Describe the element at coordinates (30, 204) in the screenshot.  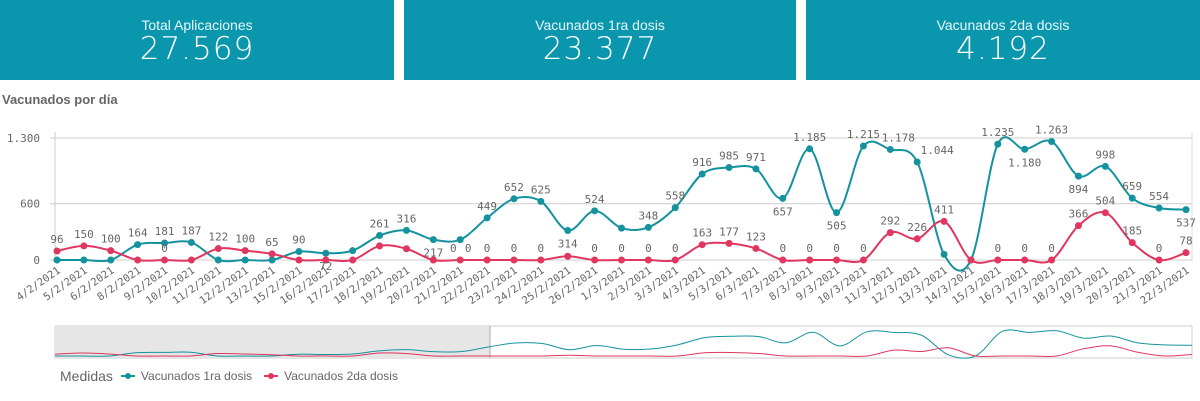
I see `y-tick-label: 600` at that location.